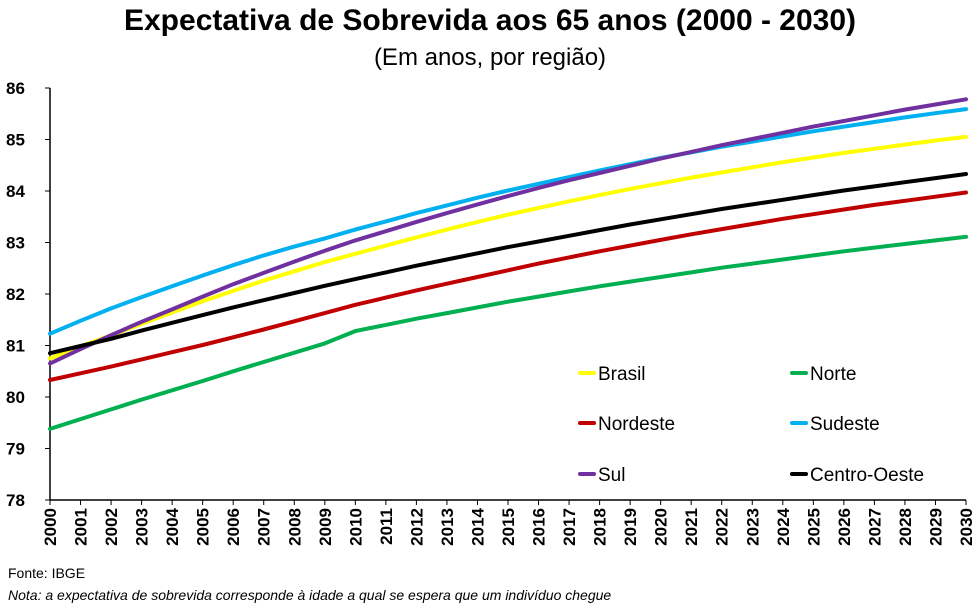 The width and height of the screenshot is (980, 609). I want to click on x-tick-label: 2000, so click(50, 527).